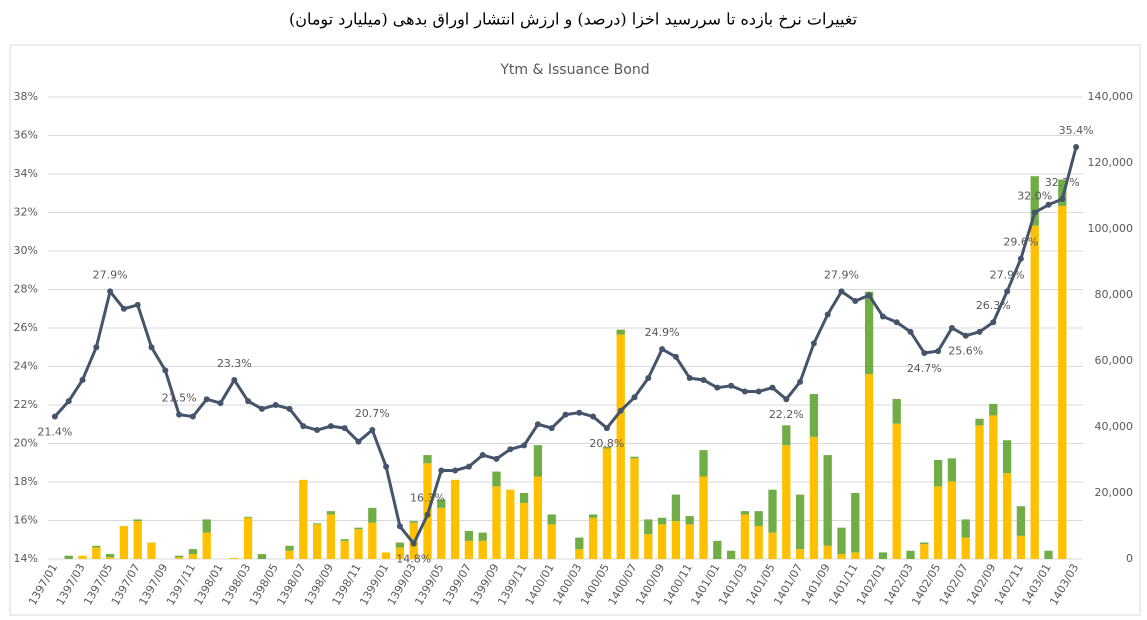  Describe the element at coordinates (26, 135) in the screenshot. I see `y-tick-label: 36%` at that location.